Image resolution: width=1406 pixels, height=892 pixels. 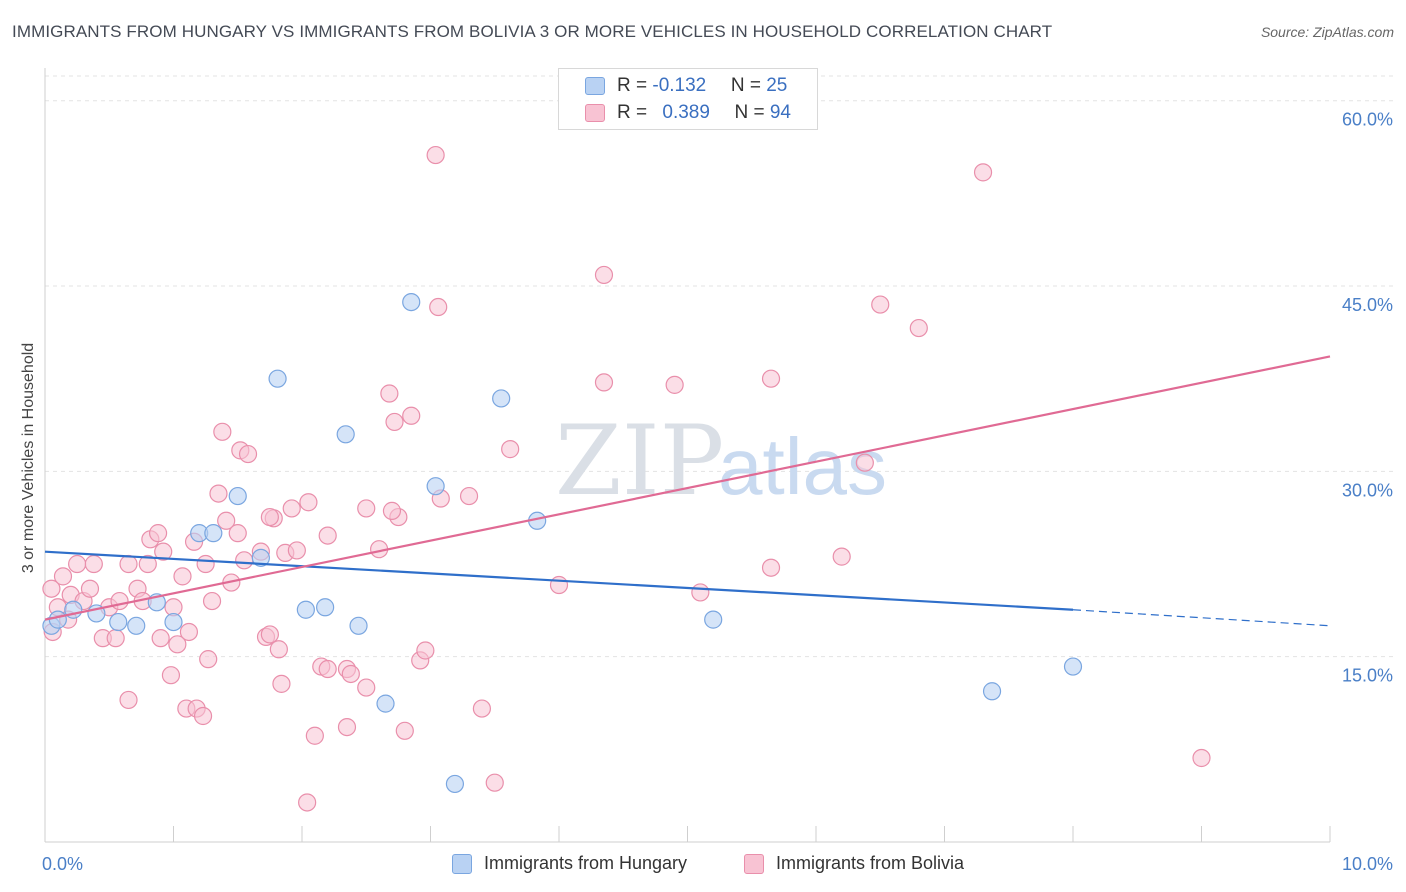 What do you see at coordinates (1327, 32) in the screenshot?
I see `source-label: Source: ZipAtlas.com` at bounding box center [1327, 32].